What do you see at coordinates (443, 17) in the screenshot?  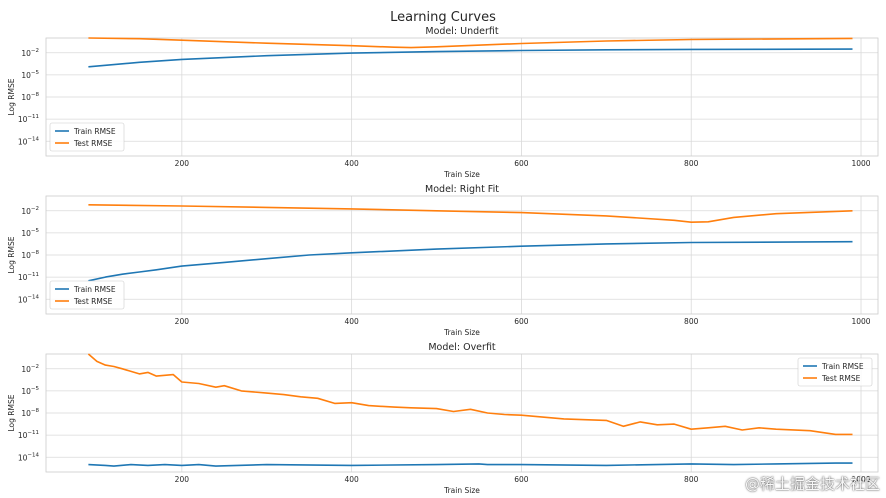 I see `figure-title: Learning Curves` at bounding box center [443, 17].